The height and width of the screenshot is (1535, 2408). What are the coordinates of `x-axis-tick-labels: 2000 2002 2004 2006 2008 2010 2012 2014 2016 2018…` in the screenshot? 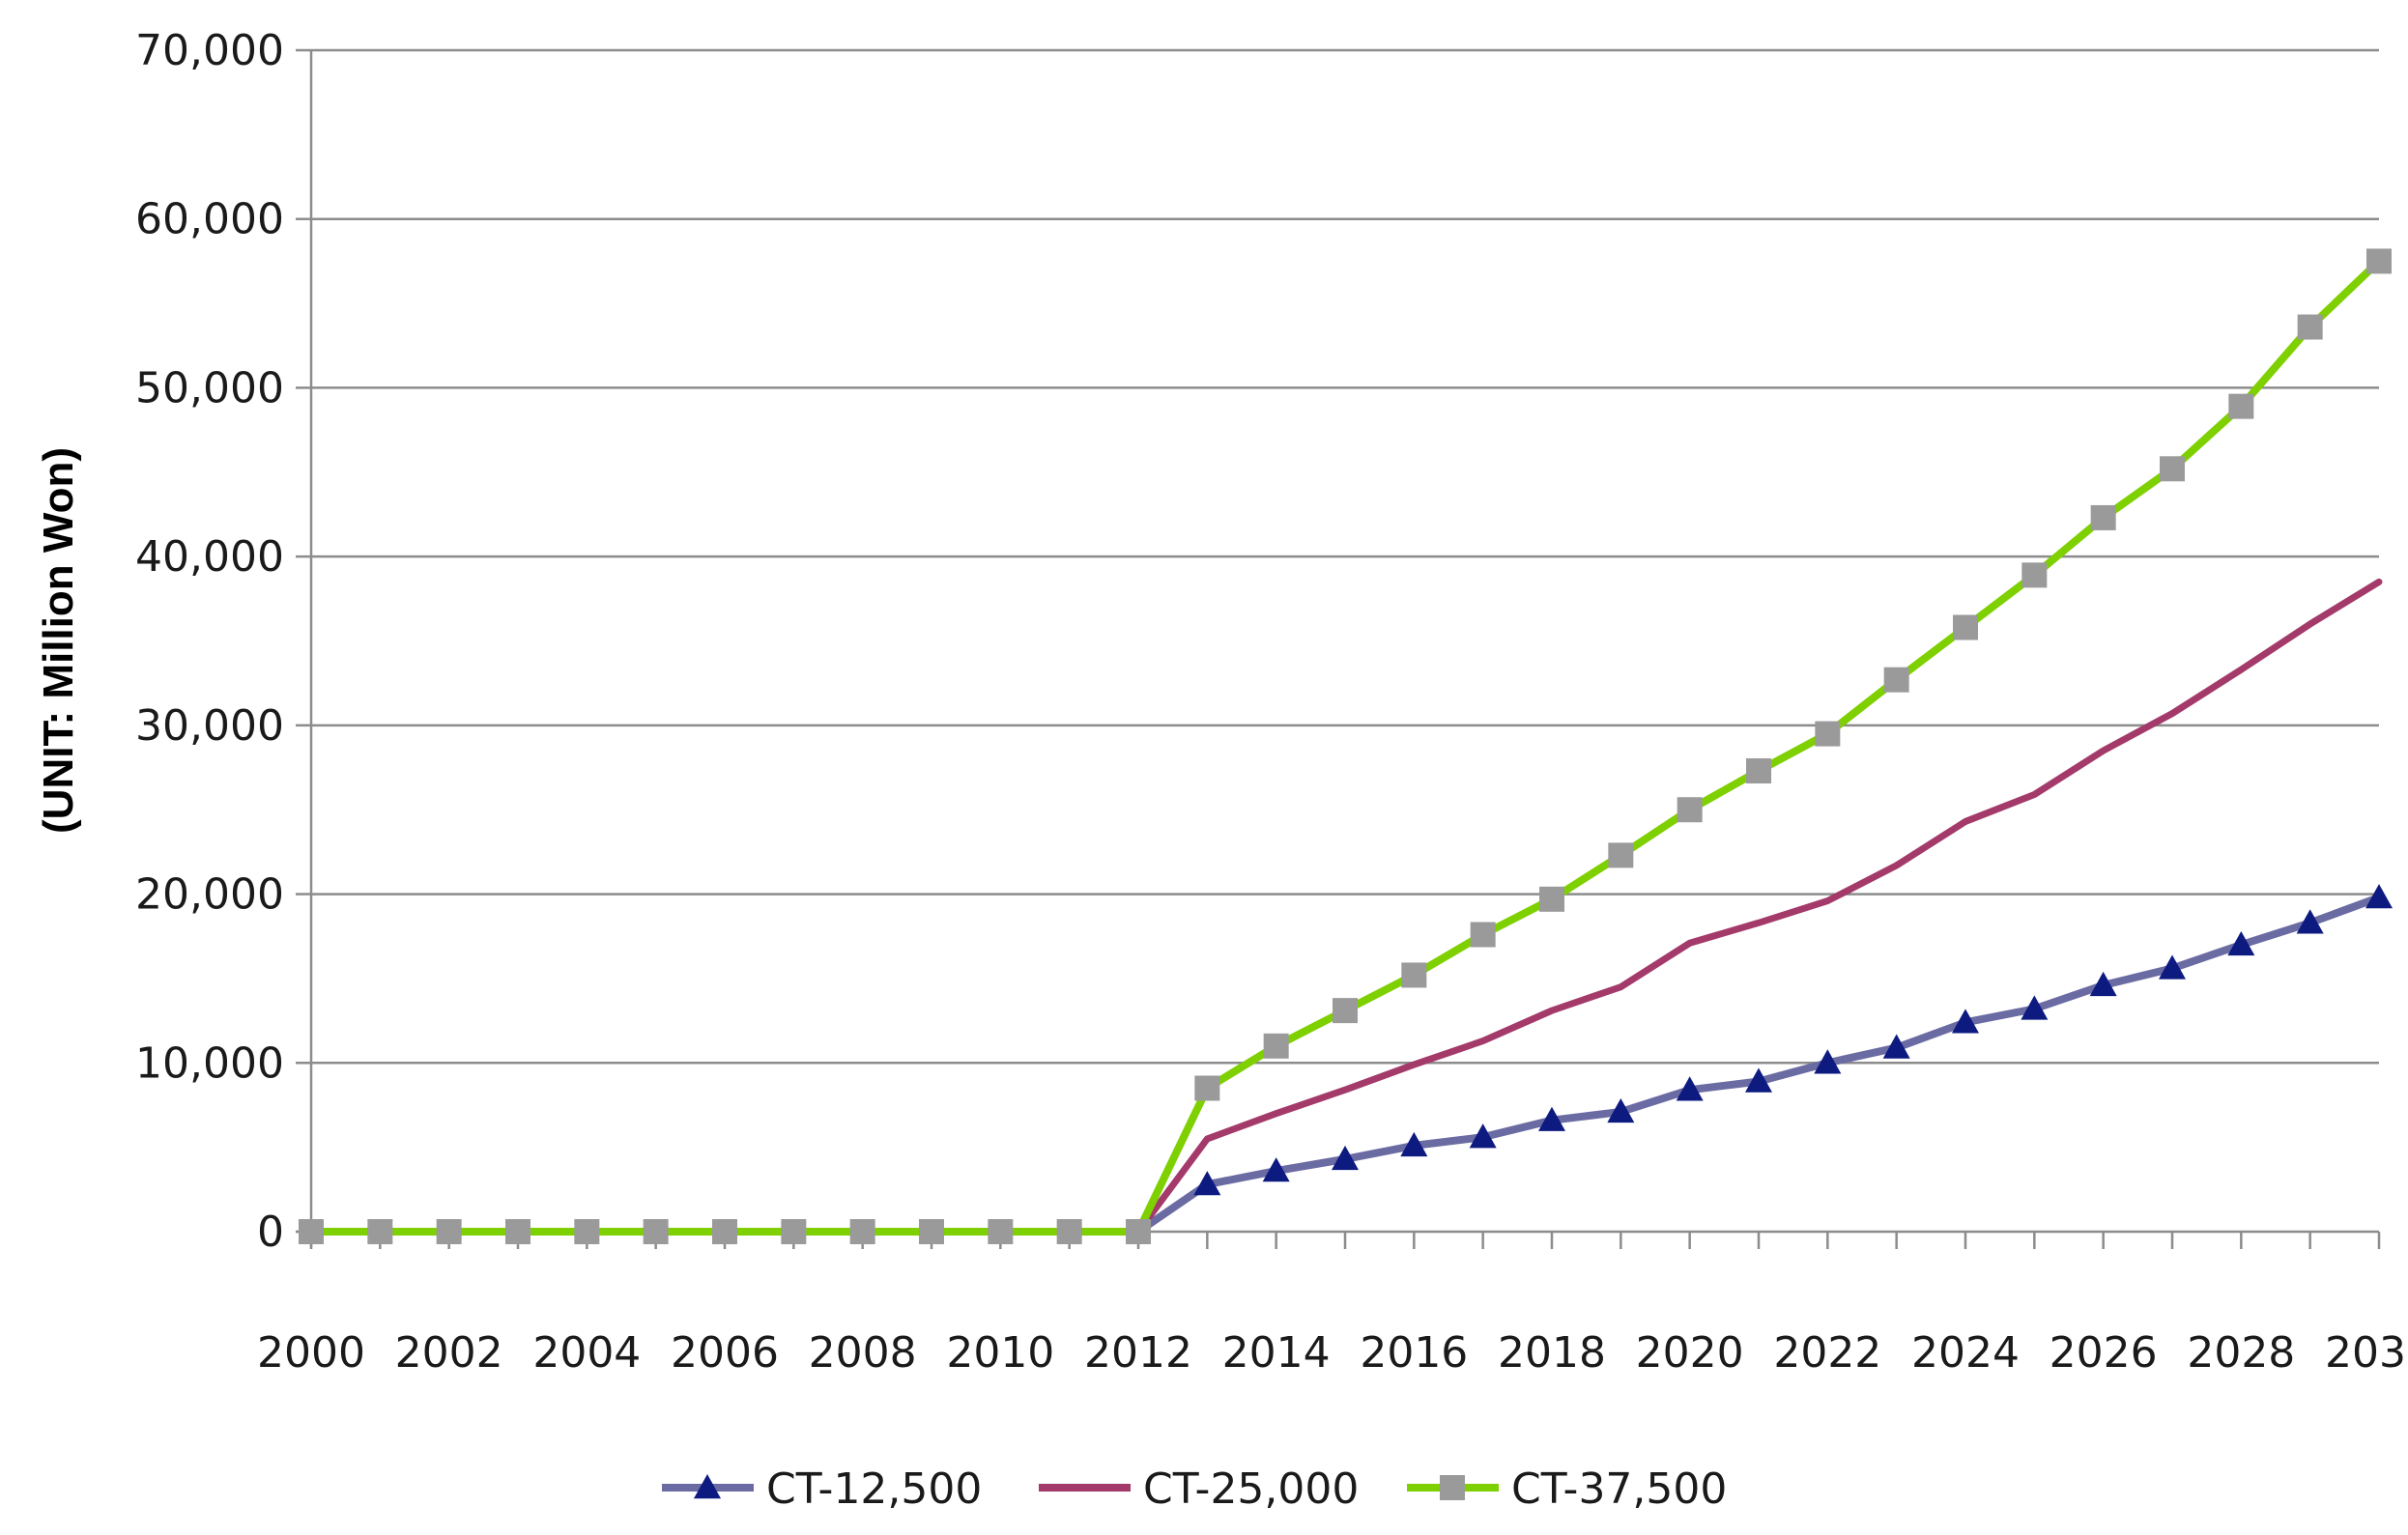 It's located at (1333, 1353).